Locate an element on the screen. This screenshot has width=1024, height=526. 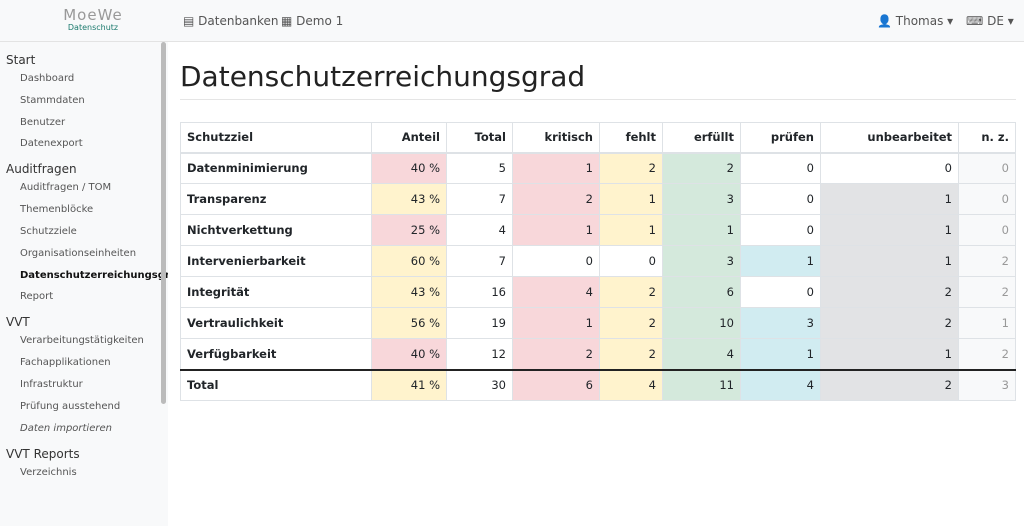
column-header: fehlt is located at coordinates (631, 138).